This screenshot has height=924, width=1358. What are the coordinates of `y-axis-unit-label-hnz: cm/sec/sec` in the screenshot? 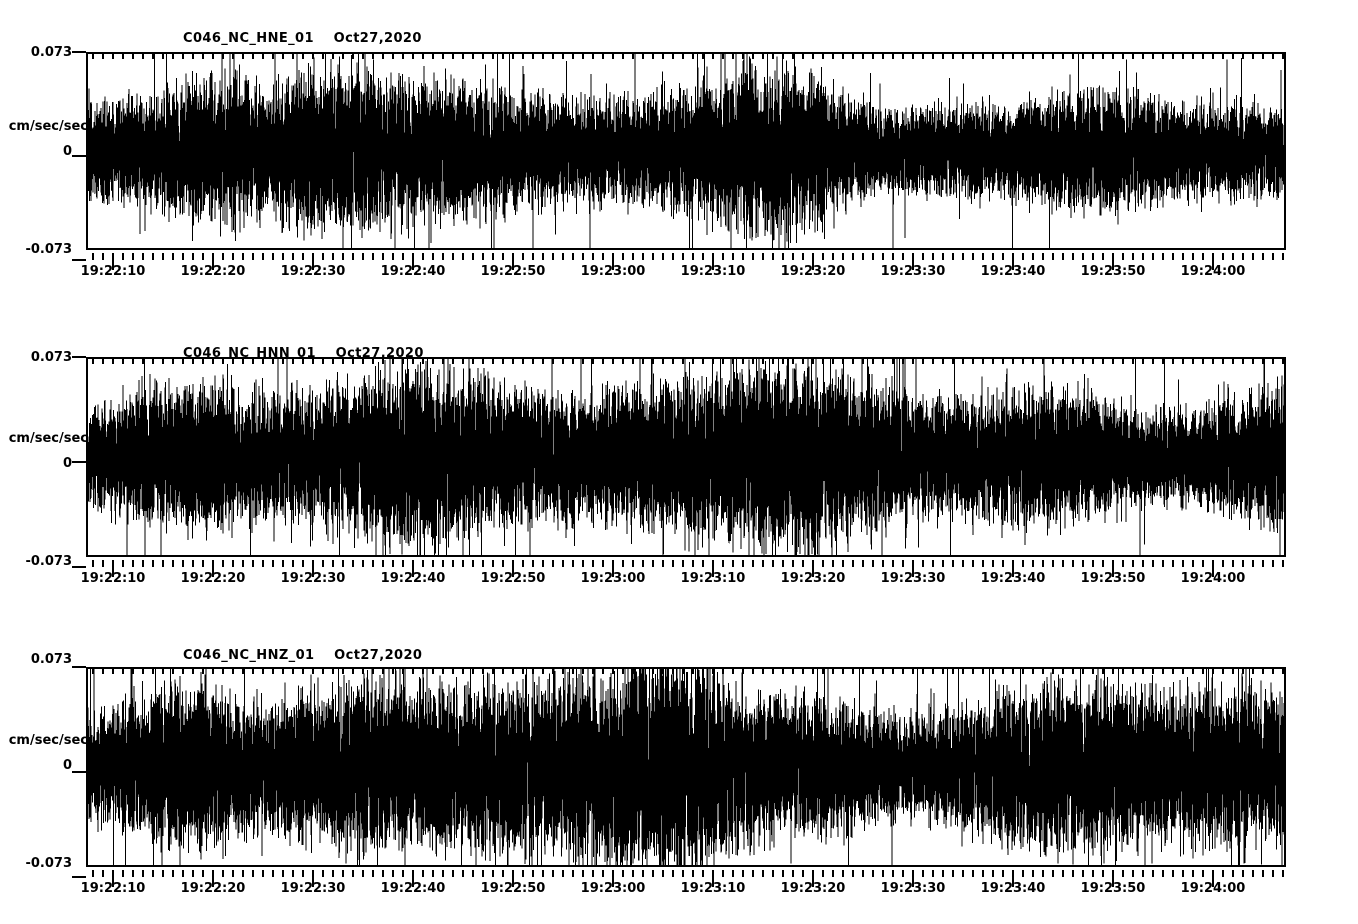 It's located at (48, 740).